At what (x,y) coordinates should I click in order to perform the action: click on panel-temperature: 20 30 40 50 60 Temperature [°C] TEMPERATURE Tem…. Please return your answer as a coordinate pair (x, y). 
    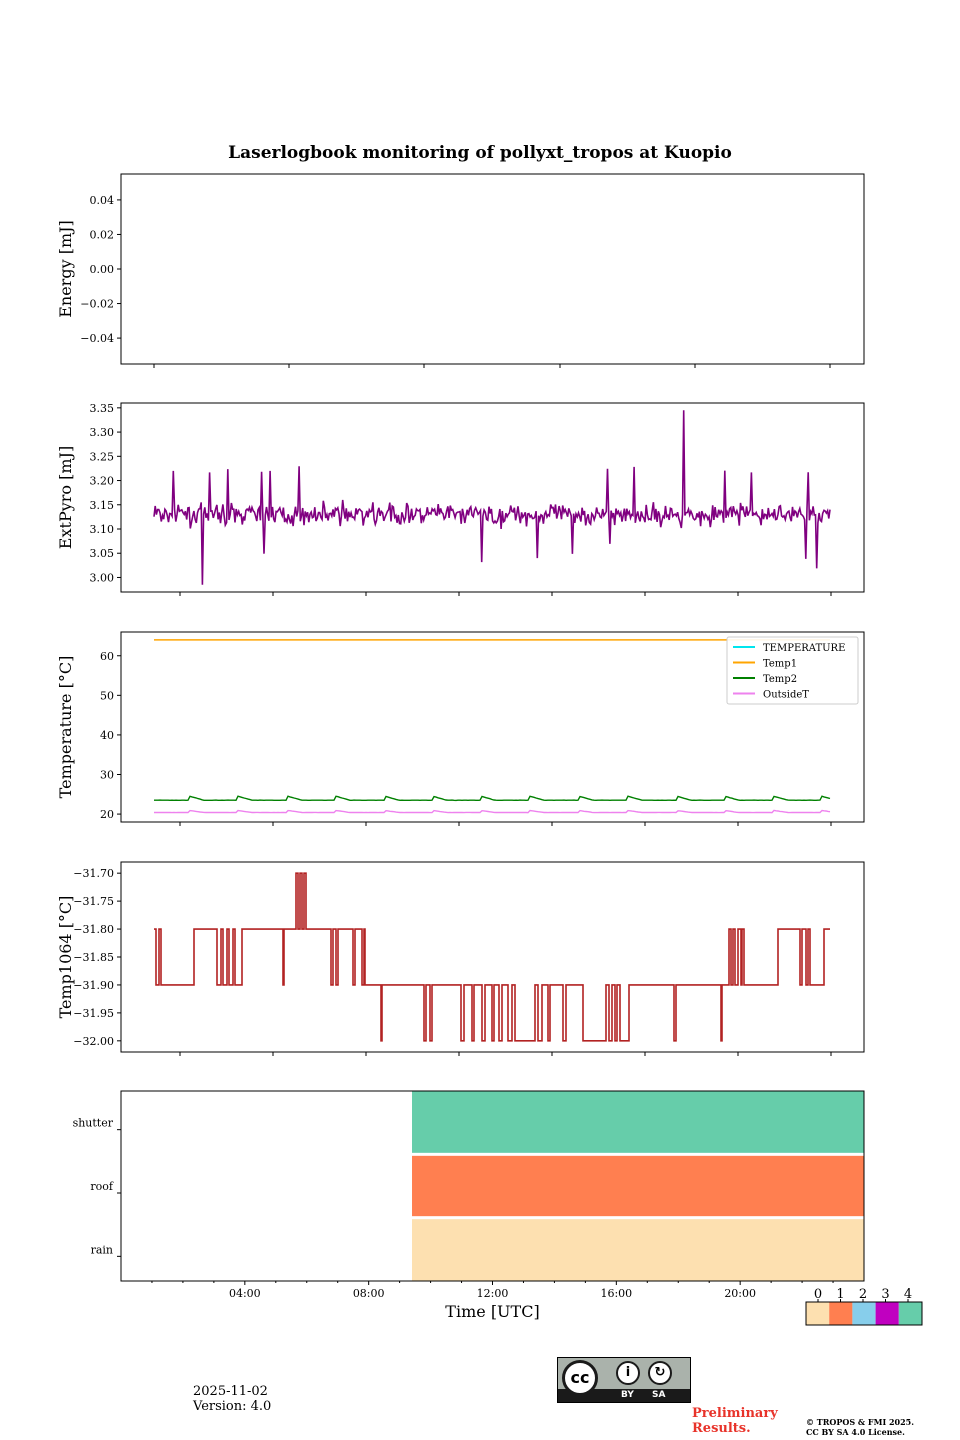
    Looking at the image, I should click on (460, 728).